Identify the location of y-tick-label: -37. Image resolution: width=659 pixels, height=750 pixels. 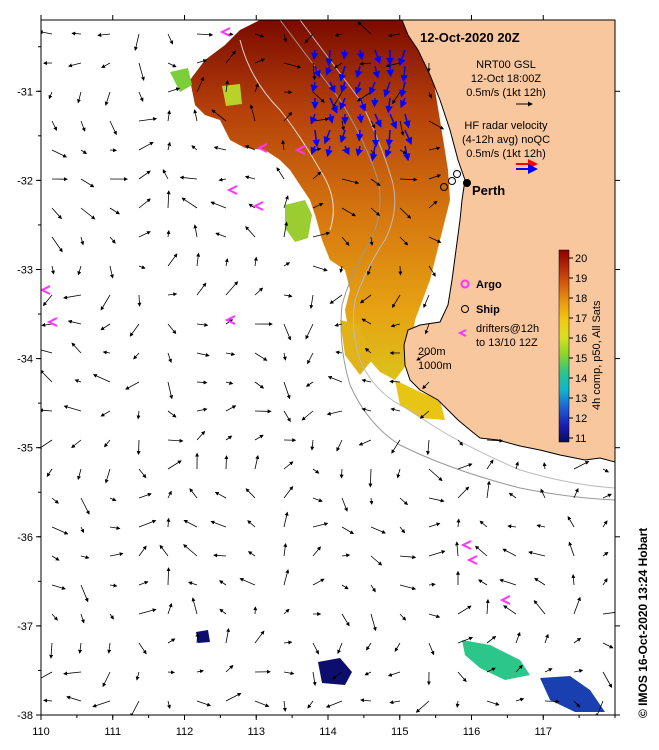
(25, 627).